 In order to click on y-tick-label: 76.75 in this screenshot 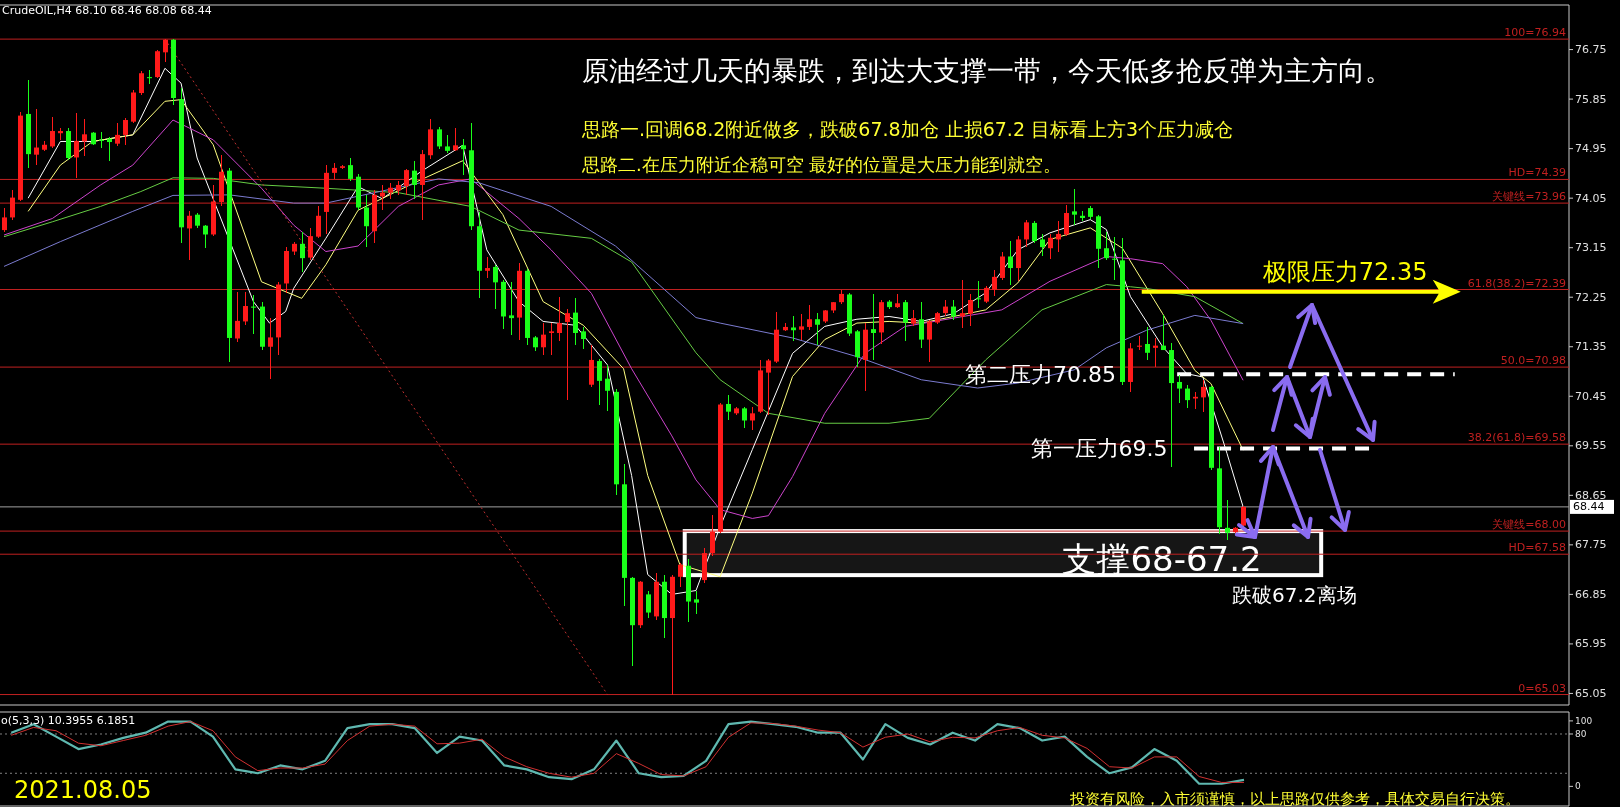, I will do `click(1591, 50)`.